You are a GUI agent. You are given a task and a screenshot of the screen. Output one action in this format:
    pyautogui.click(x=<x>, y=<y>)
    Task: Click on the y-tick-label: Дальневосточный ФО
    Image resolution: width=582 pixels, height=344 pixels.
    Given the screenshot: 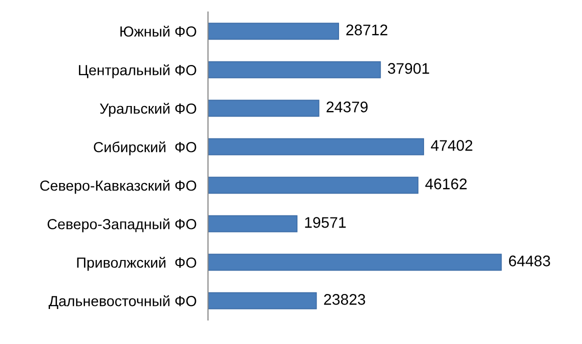 What is the action you would take?
    pyautogui.click(x=122, y=302)
    